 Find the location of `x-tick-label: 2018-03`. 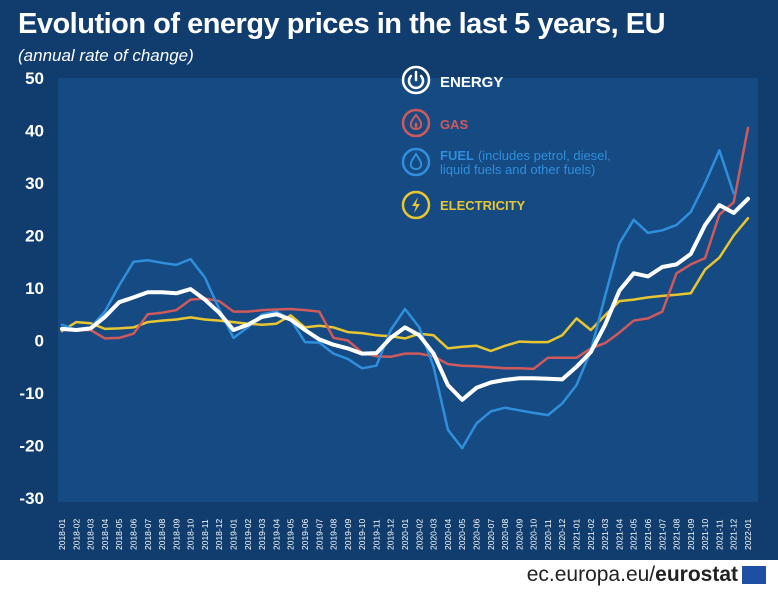

x-tick-label: 2018-03 is located at coordinates (91, 534).